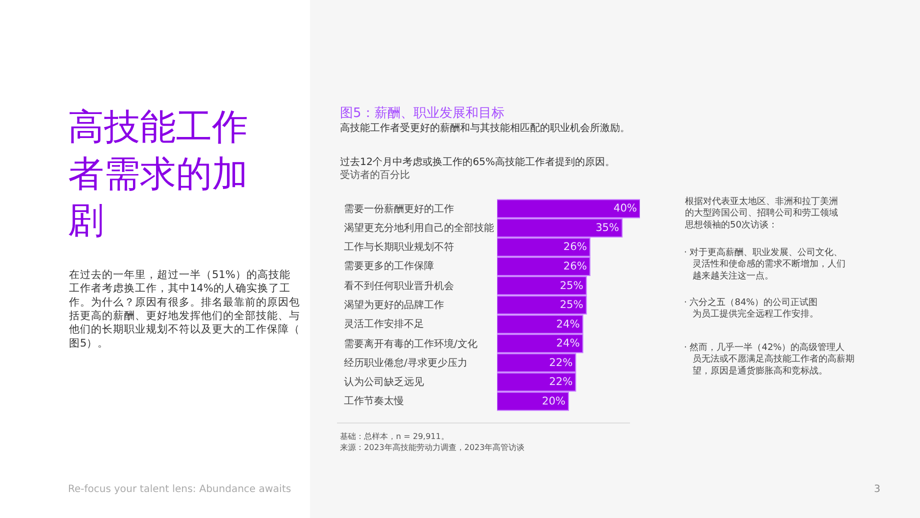  What do you see at coordinates (394, 305) in the screenshot?
I see `y-tick-label: 渴望为更好的品牌工作` at bounding box center [394, 305].